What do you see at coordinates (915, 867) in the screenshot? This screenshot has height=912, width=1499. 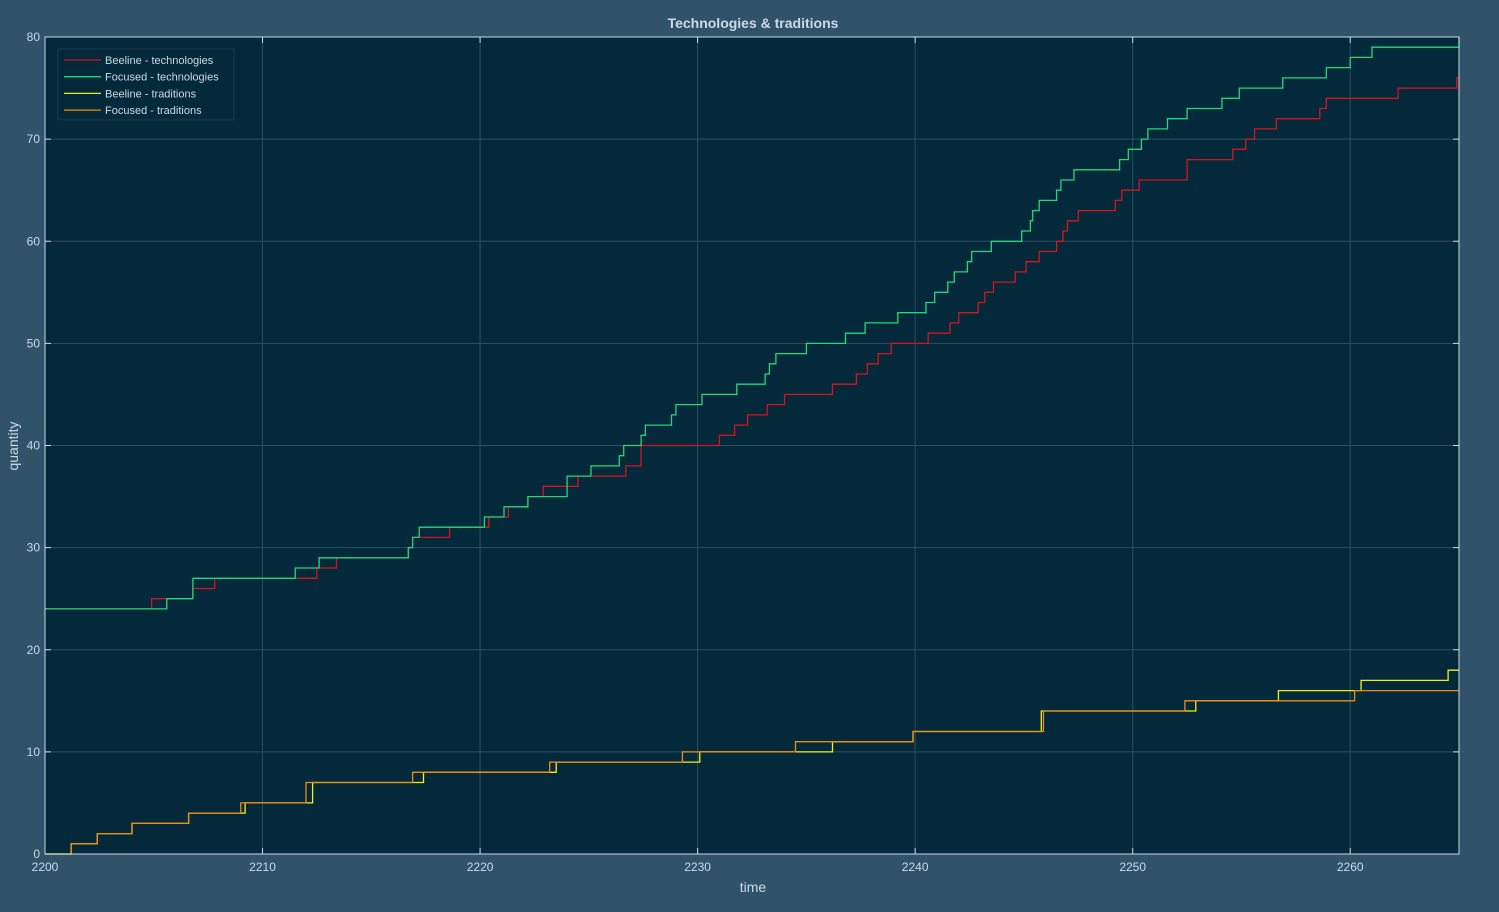 I see `x-tick-label: 2240` at bounding box center [915, 867].